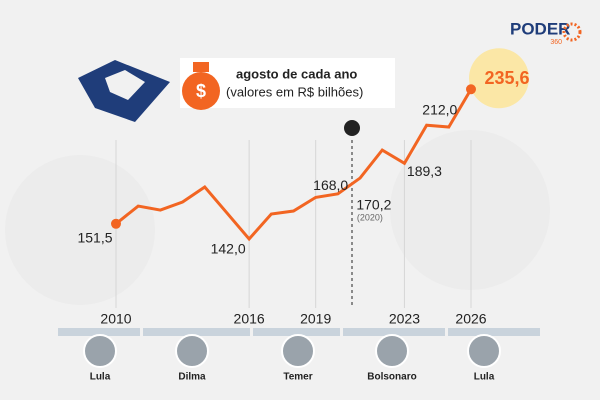 The height and width of the screenshot is (400, 600). What do you see at coordinates (556, 42) in the screenshot?
I see `brand-sub: 360` at bounding box center [556, 42].